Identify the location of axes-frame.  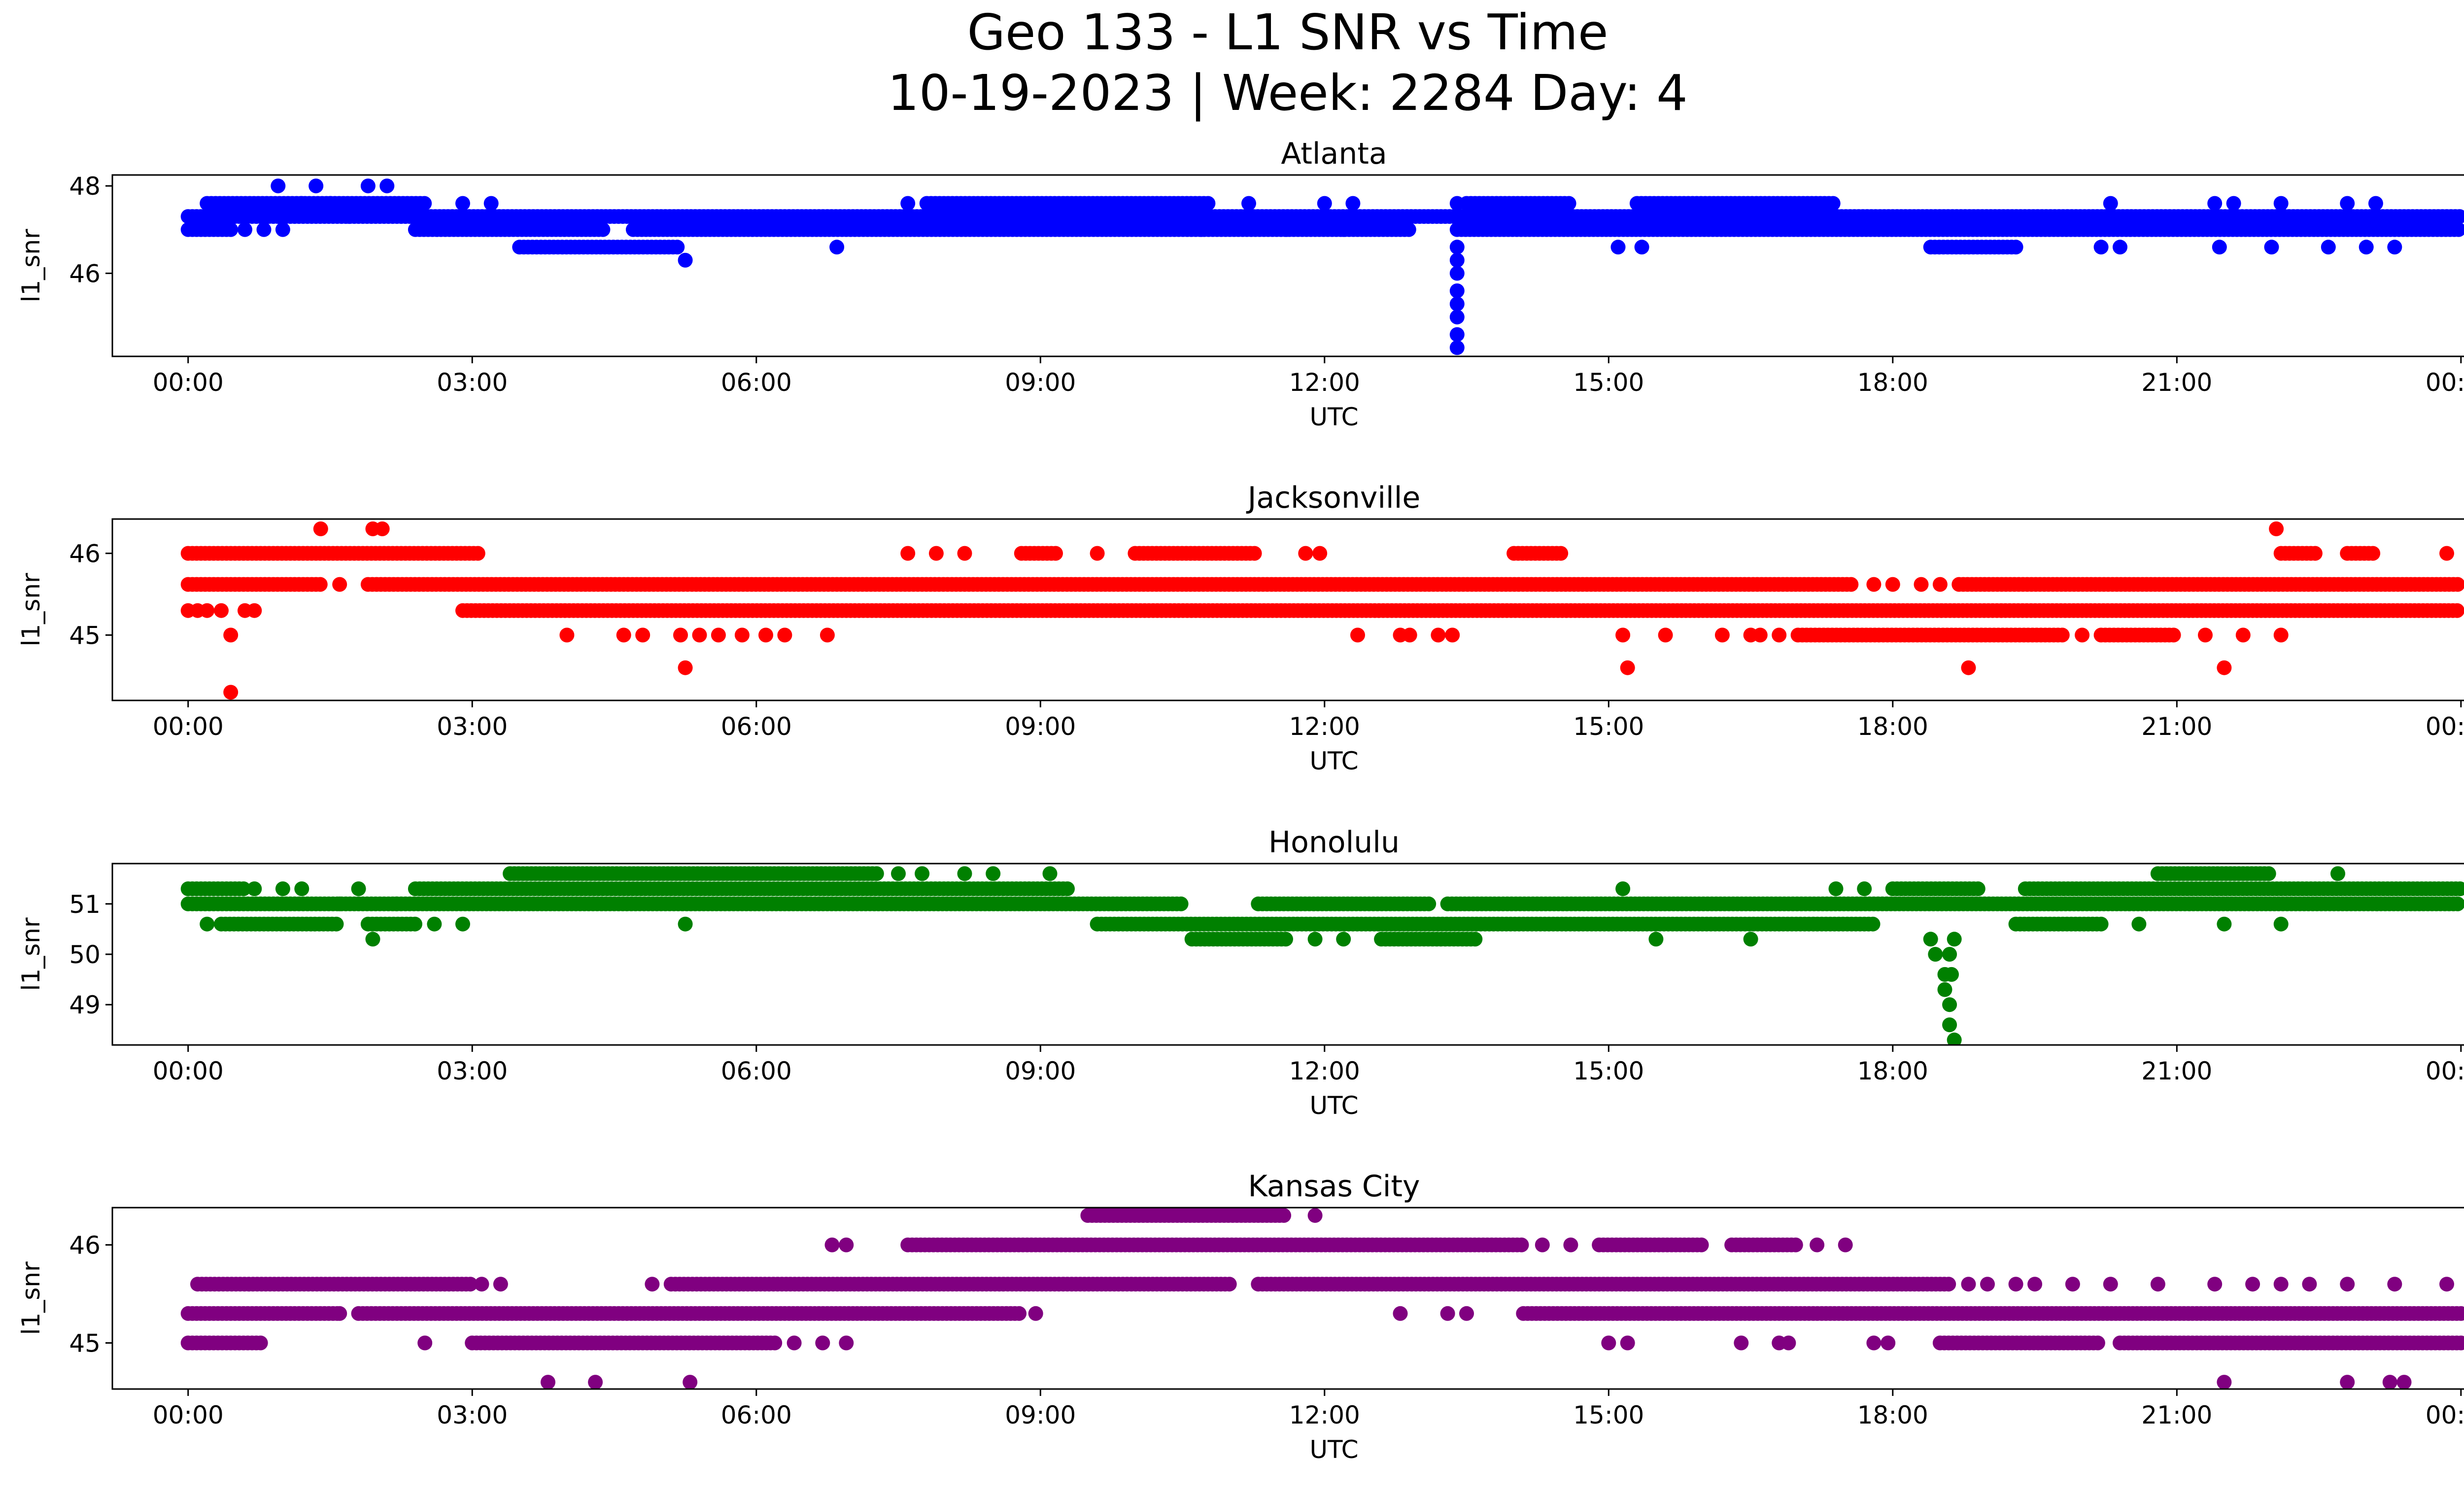
(1287, 609).